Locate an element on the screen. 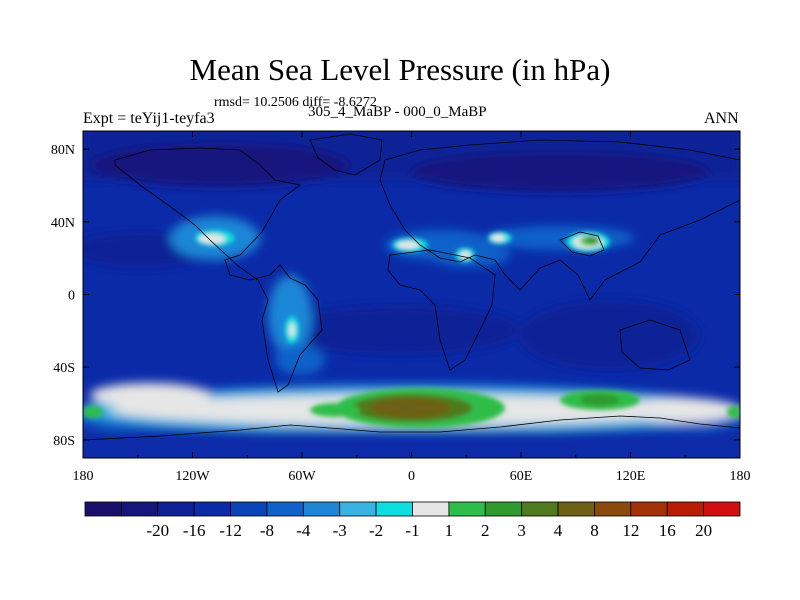  map-title: Mean Sea Level Pressure (in hPa) is located at coordinates (400, 69).